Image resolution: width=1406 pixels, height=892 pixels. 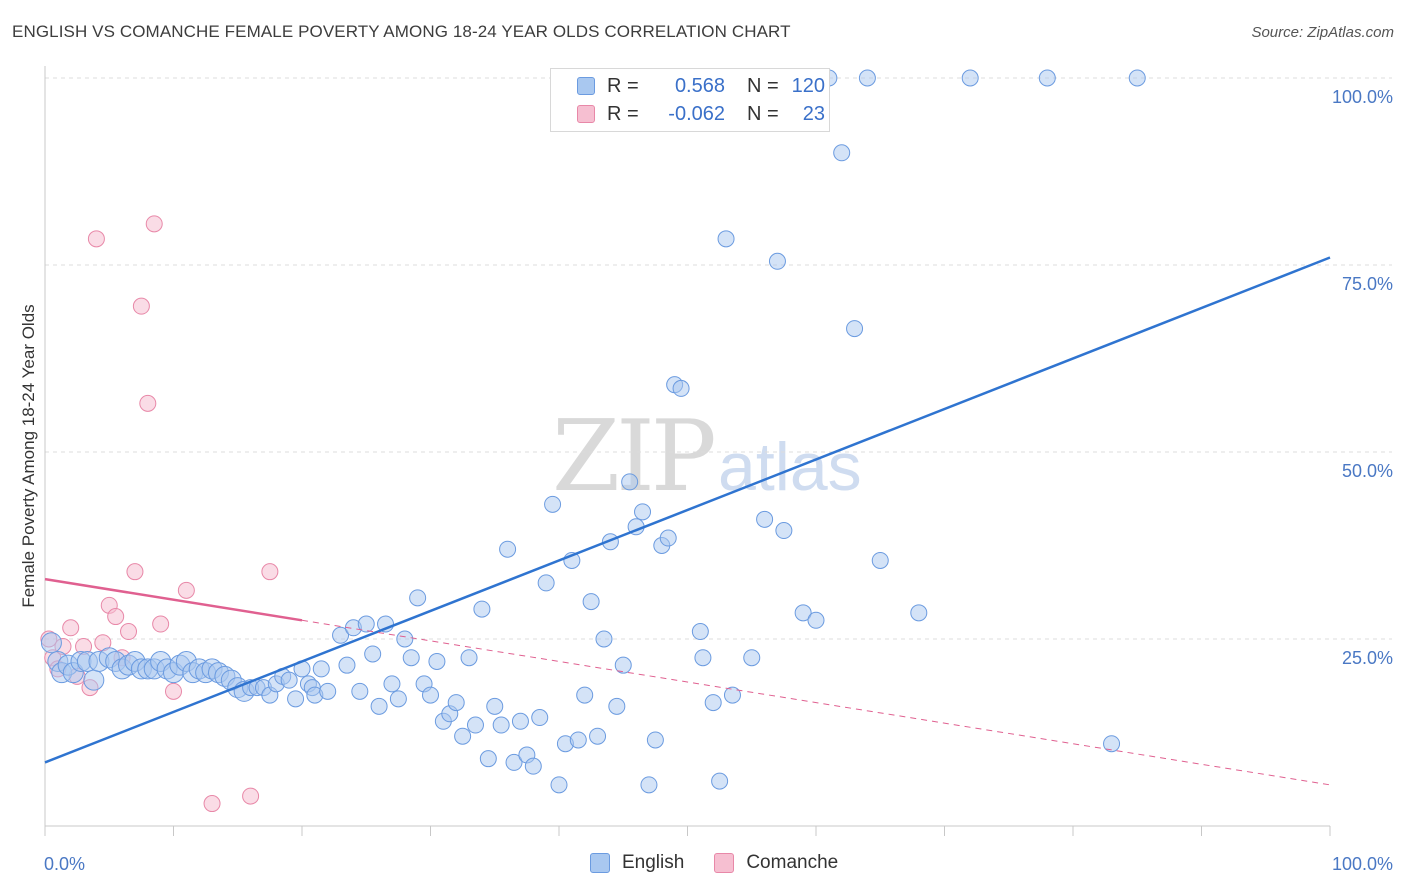 I want to click on y-tick-label: 25.0%, so click(x=1367, y=658).